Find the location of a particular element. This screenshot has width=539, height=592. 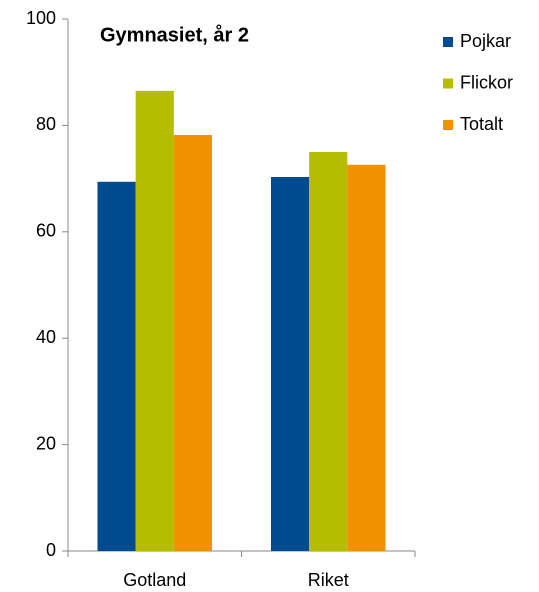

y-tick-label: 40 is located at coordinates (46, 337).